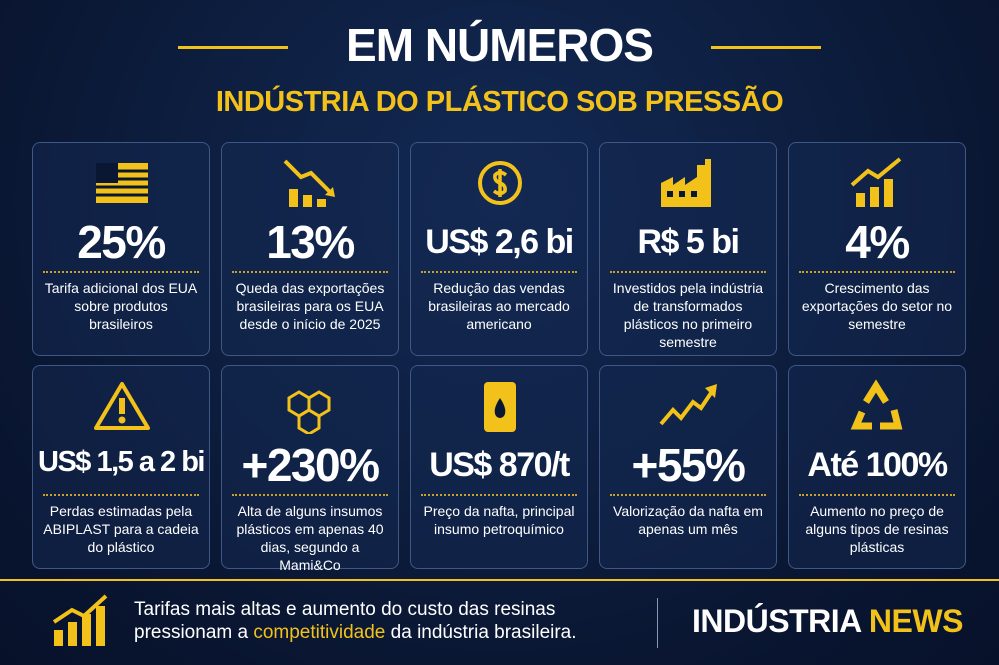 The height and width of the screenshot is (665, 999). Describe the element at coordinates (80, 620) in the screenshot. I see `footer-icon` at that location.